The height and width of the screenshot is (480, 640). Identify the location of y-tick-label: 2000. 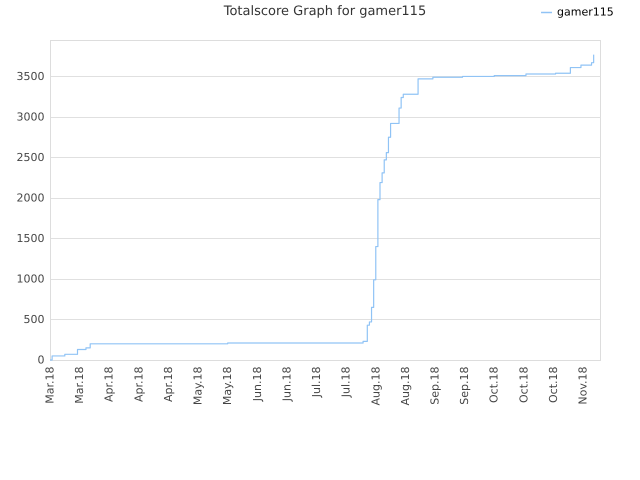
(30, 197).